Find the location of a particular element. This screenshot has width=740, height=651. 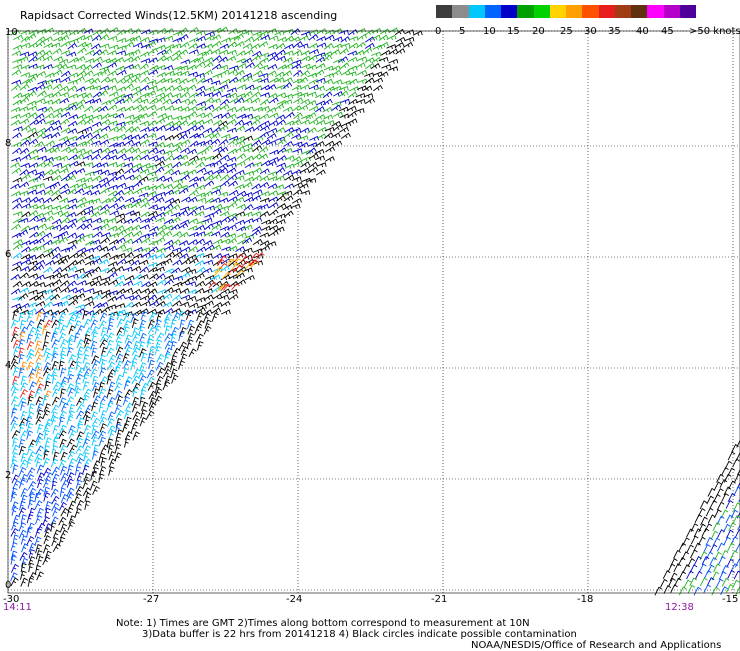

lat-label-0: 0 is located at coordinates (8, 585).